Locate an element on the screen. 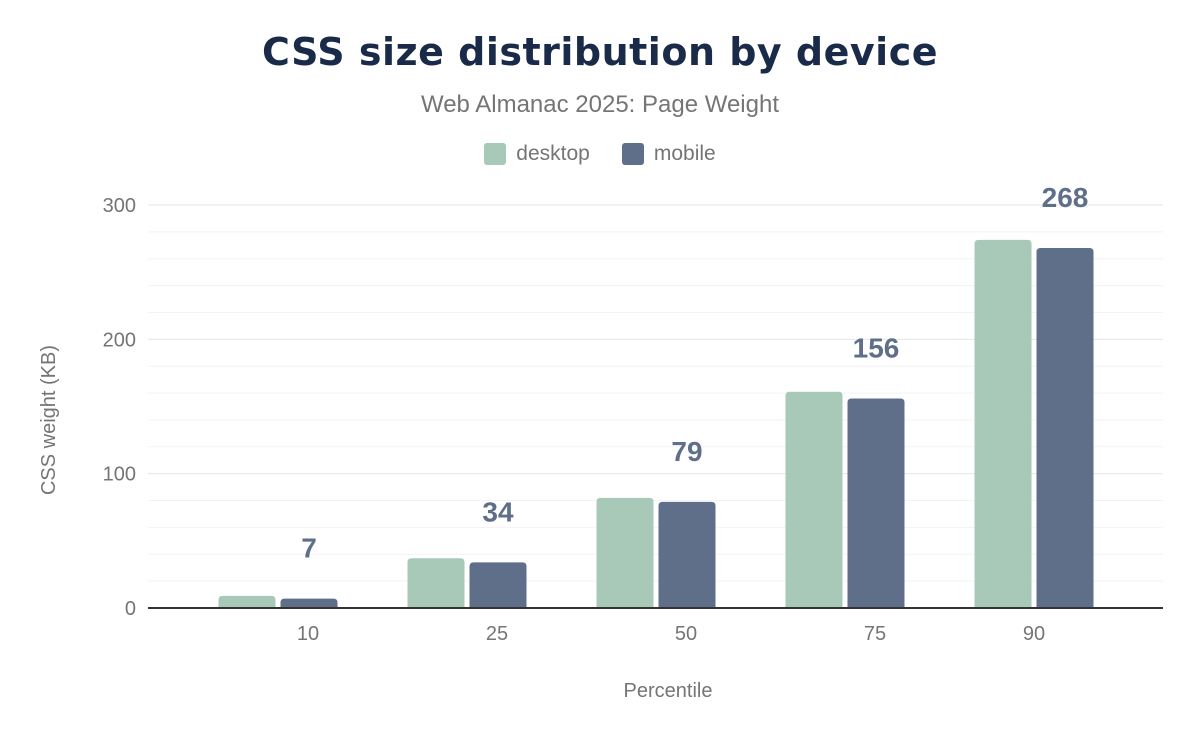  data-label: 268 is located at coordinates (1065, 197).